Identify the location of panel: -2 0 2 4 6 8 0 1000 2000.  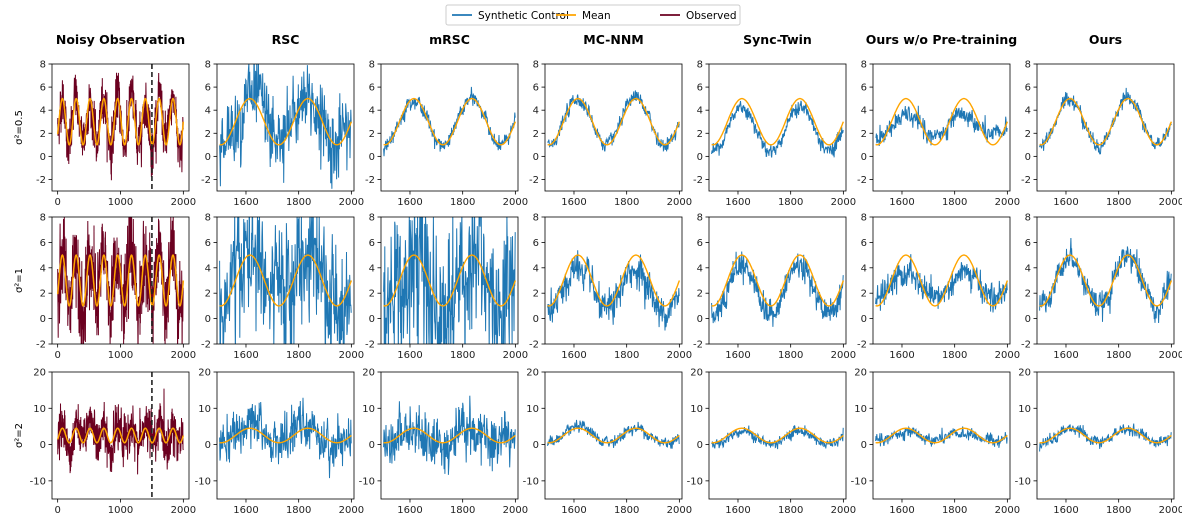
(116, 134).